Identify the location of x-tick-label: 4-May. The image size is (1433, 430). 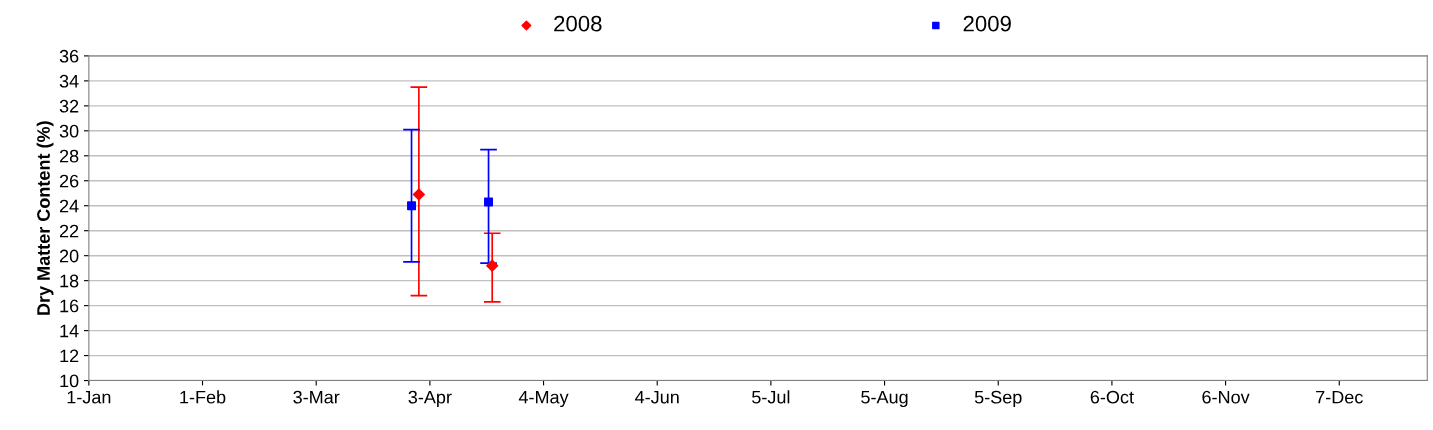
(543, 399).